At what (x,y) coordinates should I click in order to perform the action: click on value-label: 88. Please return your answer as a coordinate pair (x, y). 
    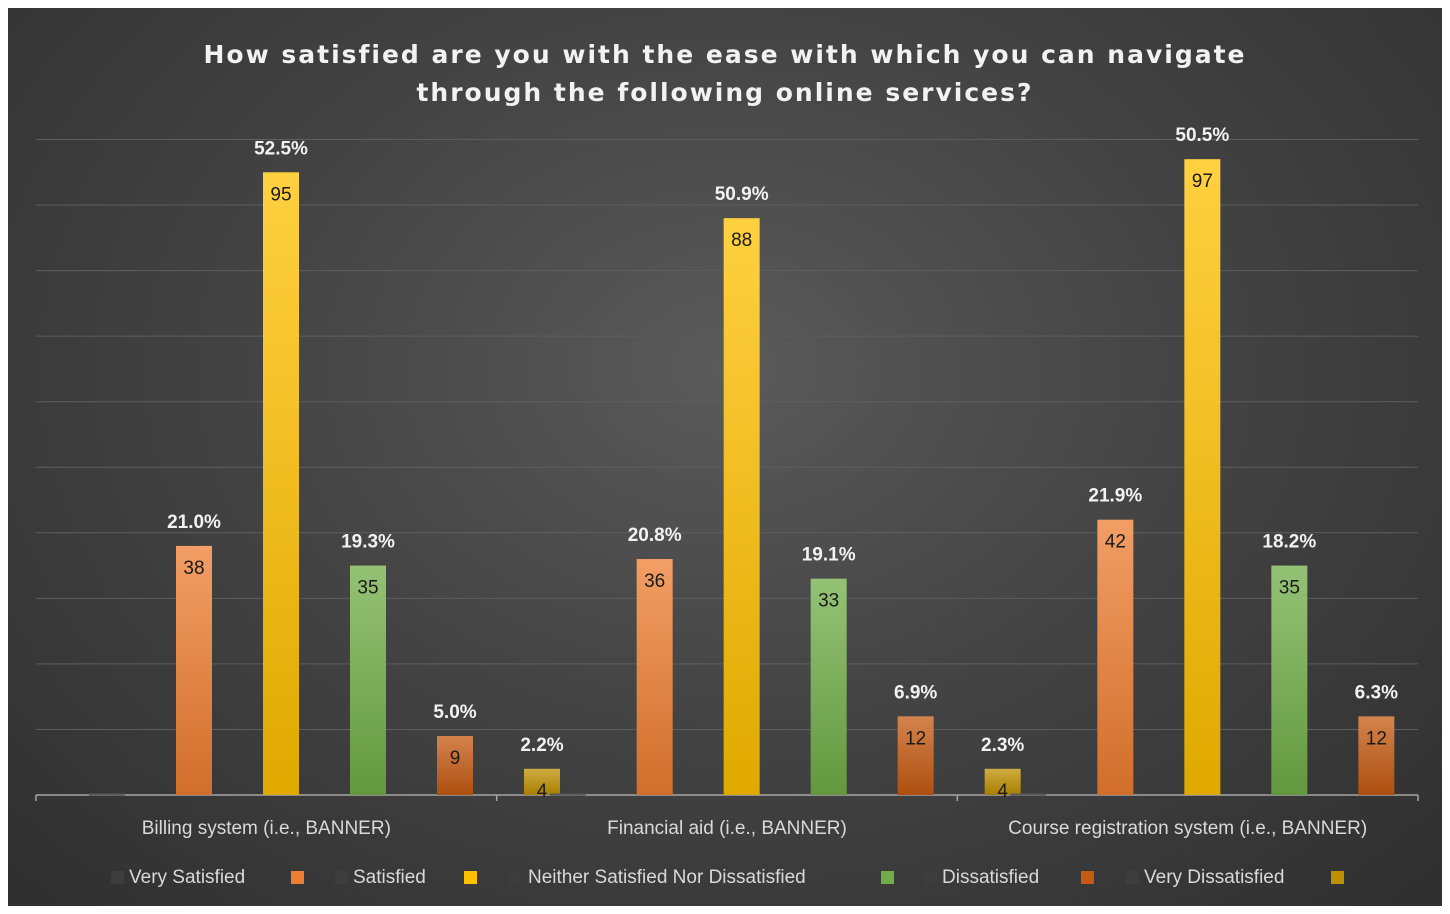
    Looking at the image, I should click on (741, 240).